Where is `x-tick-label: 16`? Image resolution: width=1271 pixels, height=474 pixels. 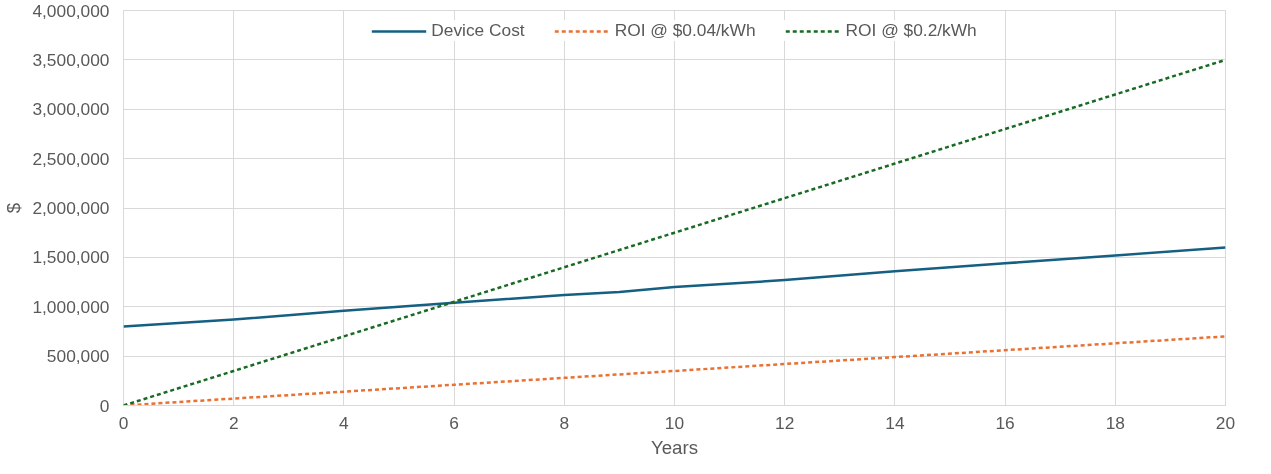
x-tick-label: 16 is located at coordinates (1005, 422).